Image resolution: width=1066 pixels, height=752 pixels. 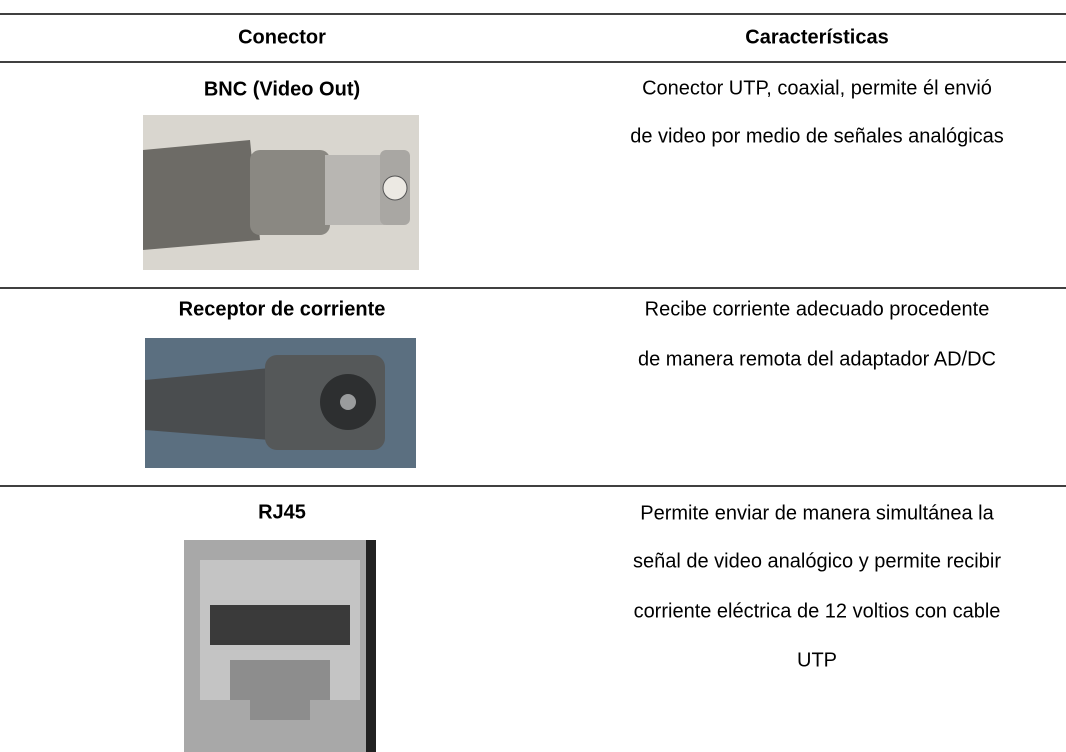 What do you see at coordinates (282, 37) in the screenshot?
I see `header: Conector` at bounding box center [282, 37].